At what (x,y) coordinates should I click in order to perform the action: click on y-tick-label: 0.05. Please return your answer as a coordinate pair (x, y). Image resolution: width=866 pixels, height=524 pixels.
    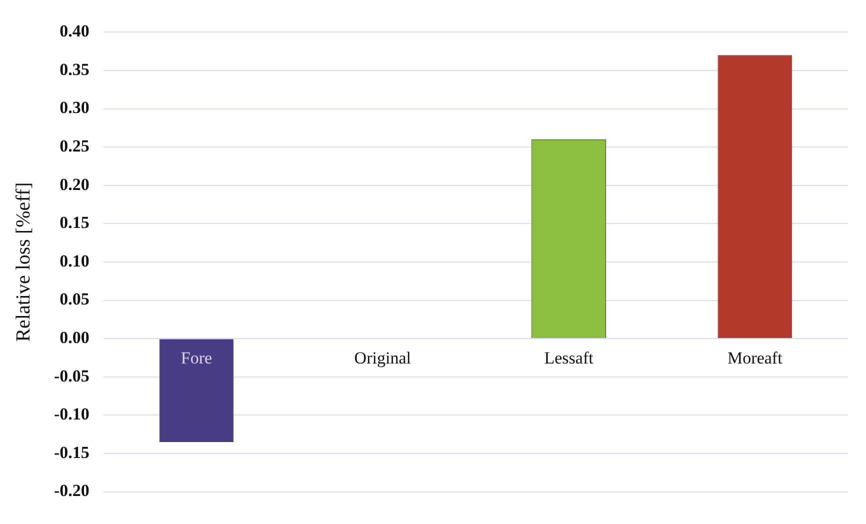
    Looking at the image, I should click on (75, 299).